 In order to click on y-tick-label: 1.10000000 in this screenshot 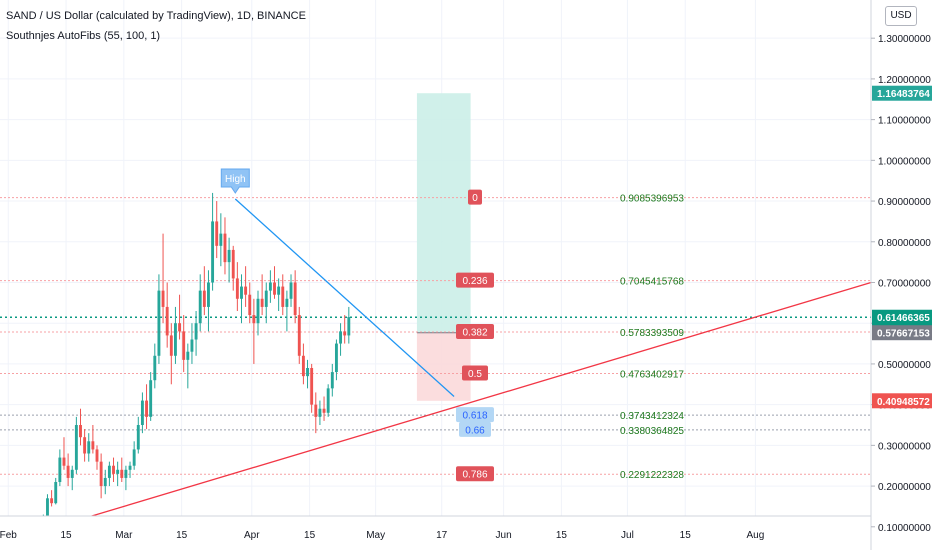, I will do `click(904, 121)`.